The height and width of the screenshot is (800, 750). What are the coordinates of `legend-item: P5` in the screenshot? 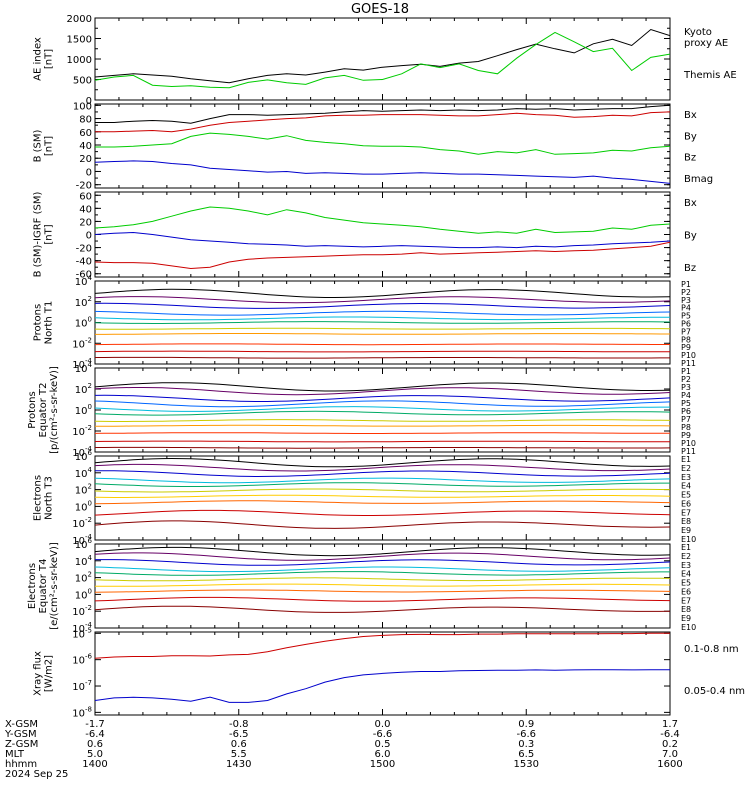 It's located at (686, 316).